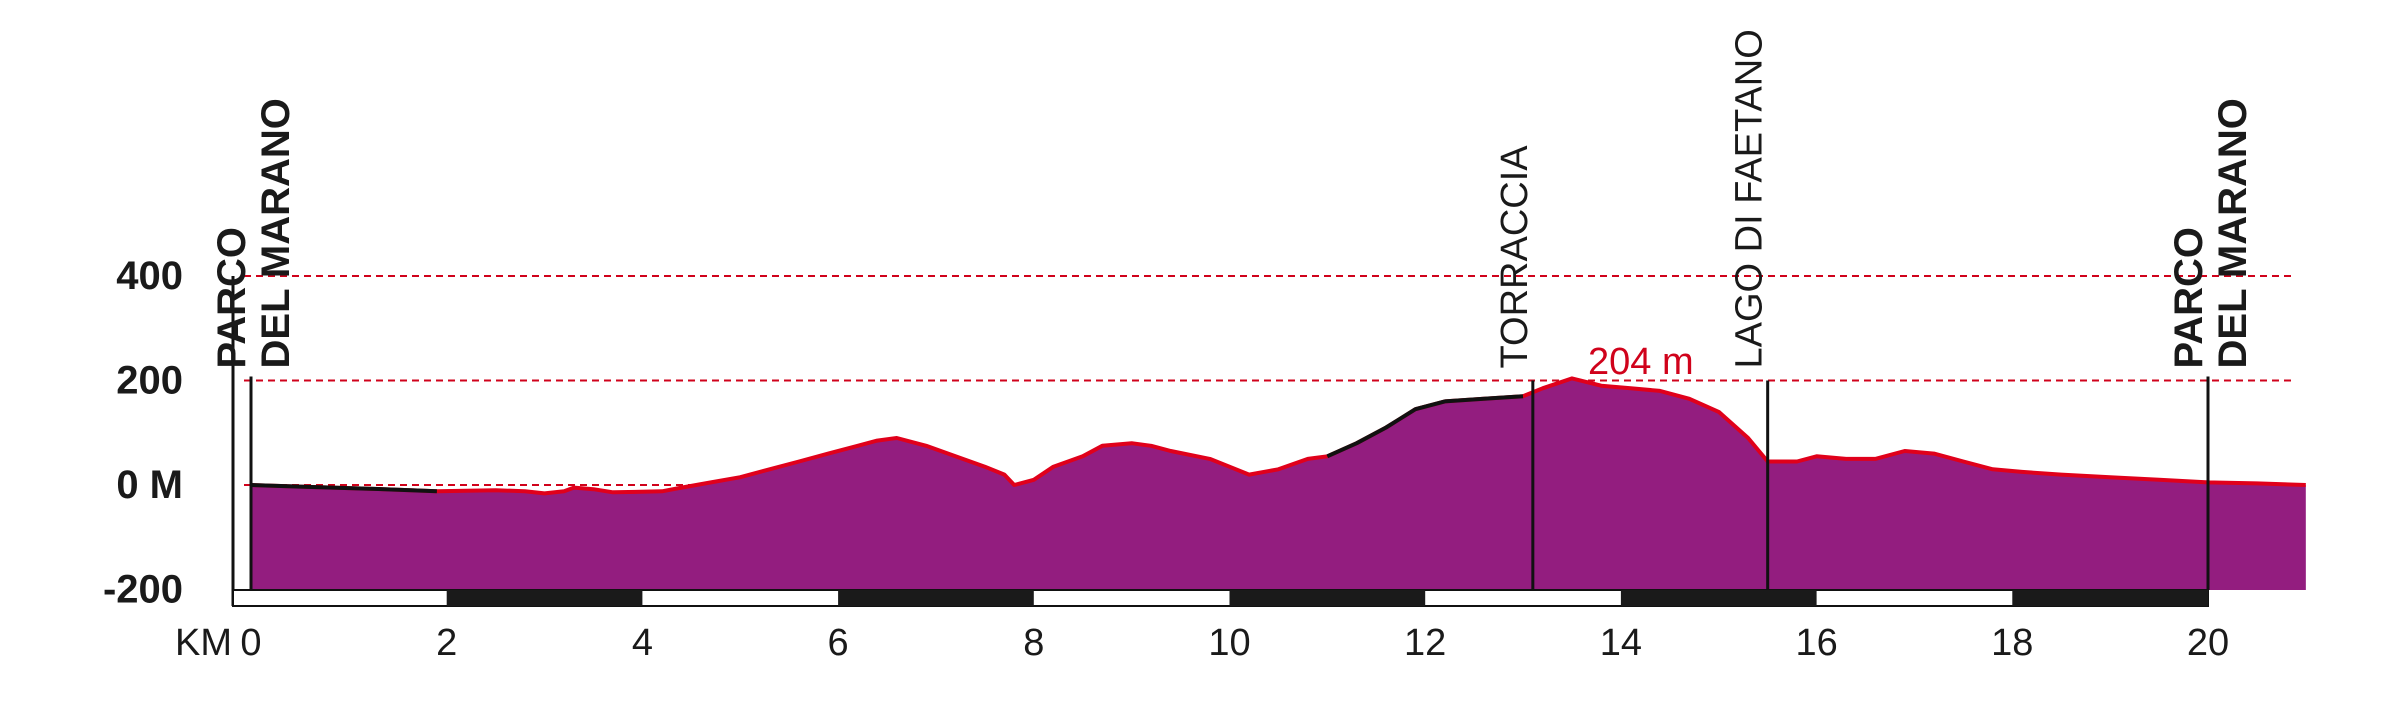  Describe the element at coordinates (149, 485) in the screenshot. I see `y-tick-label: 0 M` at that location.